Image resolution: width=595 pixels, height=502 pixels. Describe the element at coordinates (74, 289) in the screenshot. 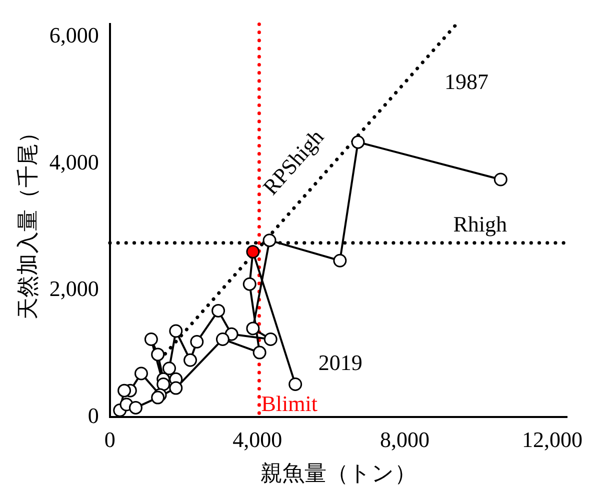

I see `y-tick-label: 2,000` at that location.